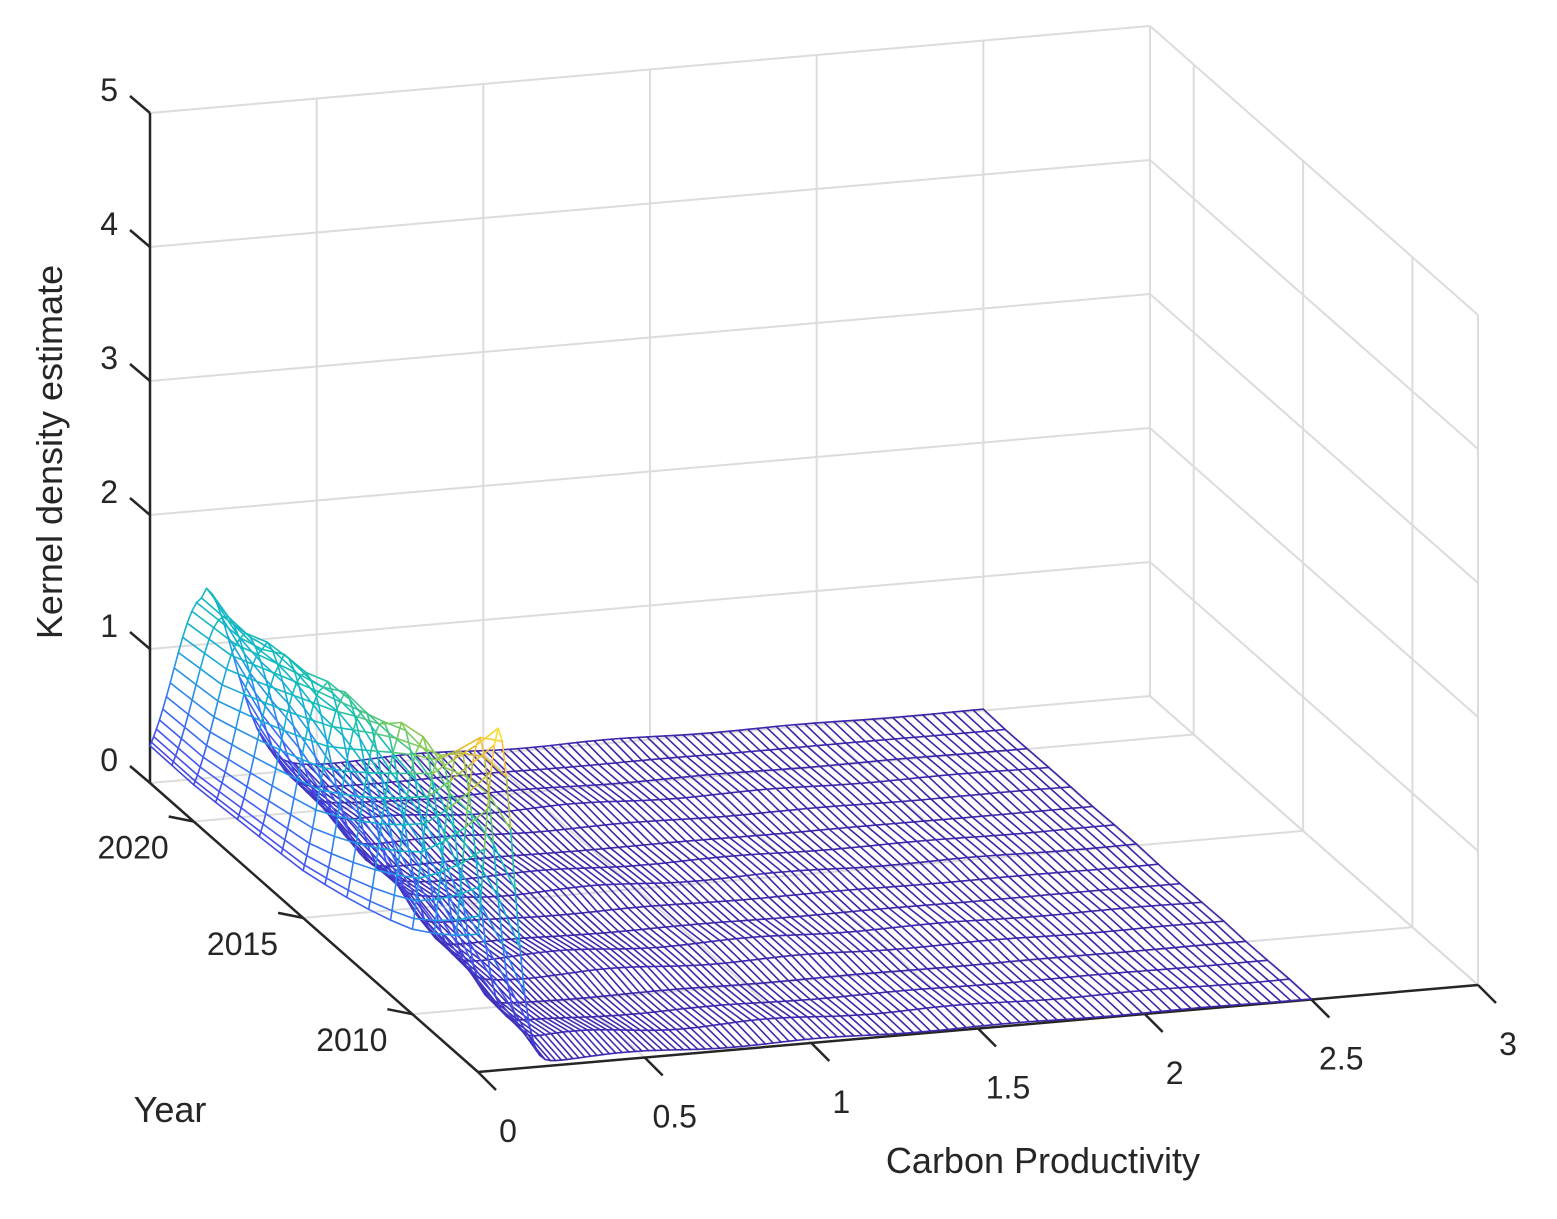 This screenshot has height=1219, width=1557. I want to click on z-tick-mark, so click(140, 104).